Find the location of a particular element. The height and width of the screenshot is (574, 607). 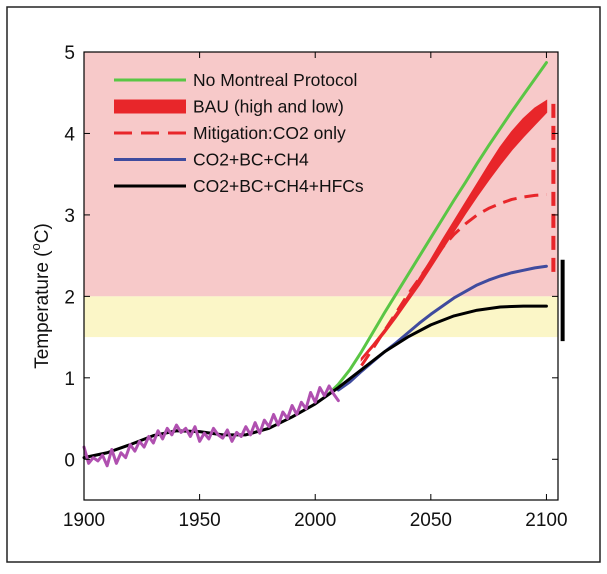

y-axis-label: Temperature (oC) is located at coordinates (40, 296).